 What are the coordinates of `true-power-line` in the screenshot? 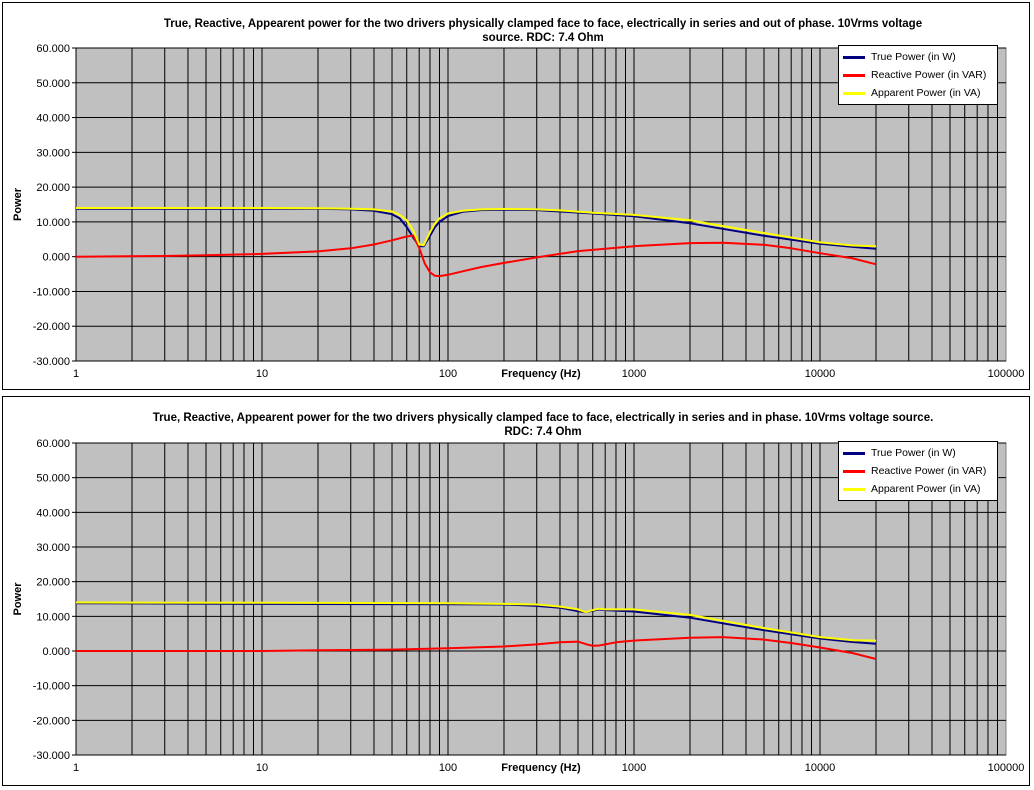 It's located at (476, 228).